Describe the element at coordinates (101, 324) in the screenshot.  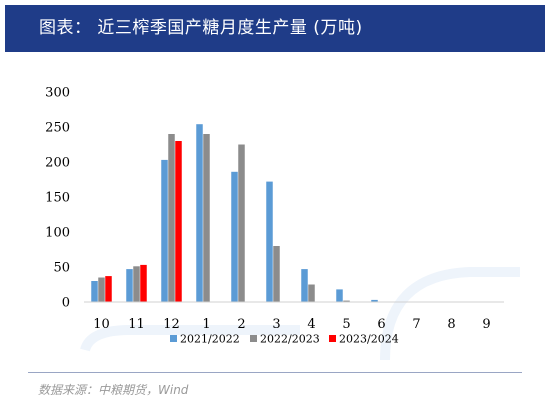
I see `x-tick-label: 10` at that location.